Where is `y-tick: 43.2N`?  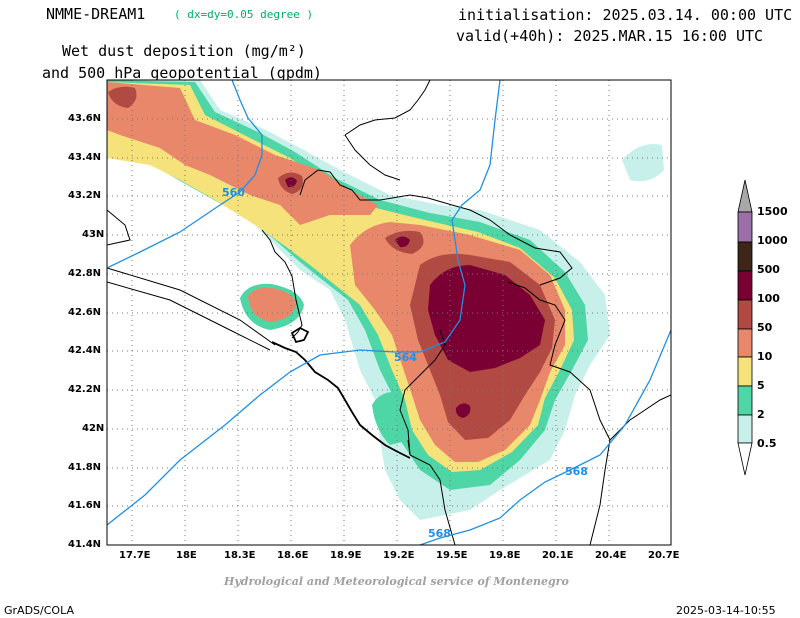
y-tick: 43.2N is located at coordinates (85, 195).